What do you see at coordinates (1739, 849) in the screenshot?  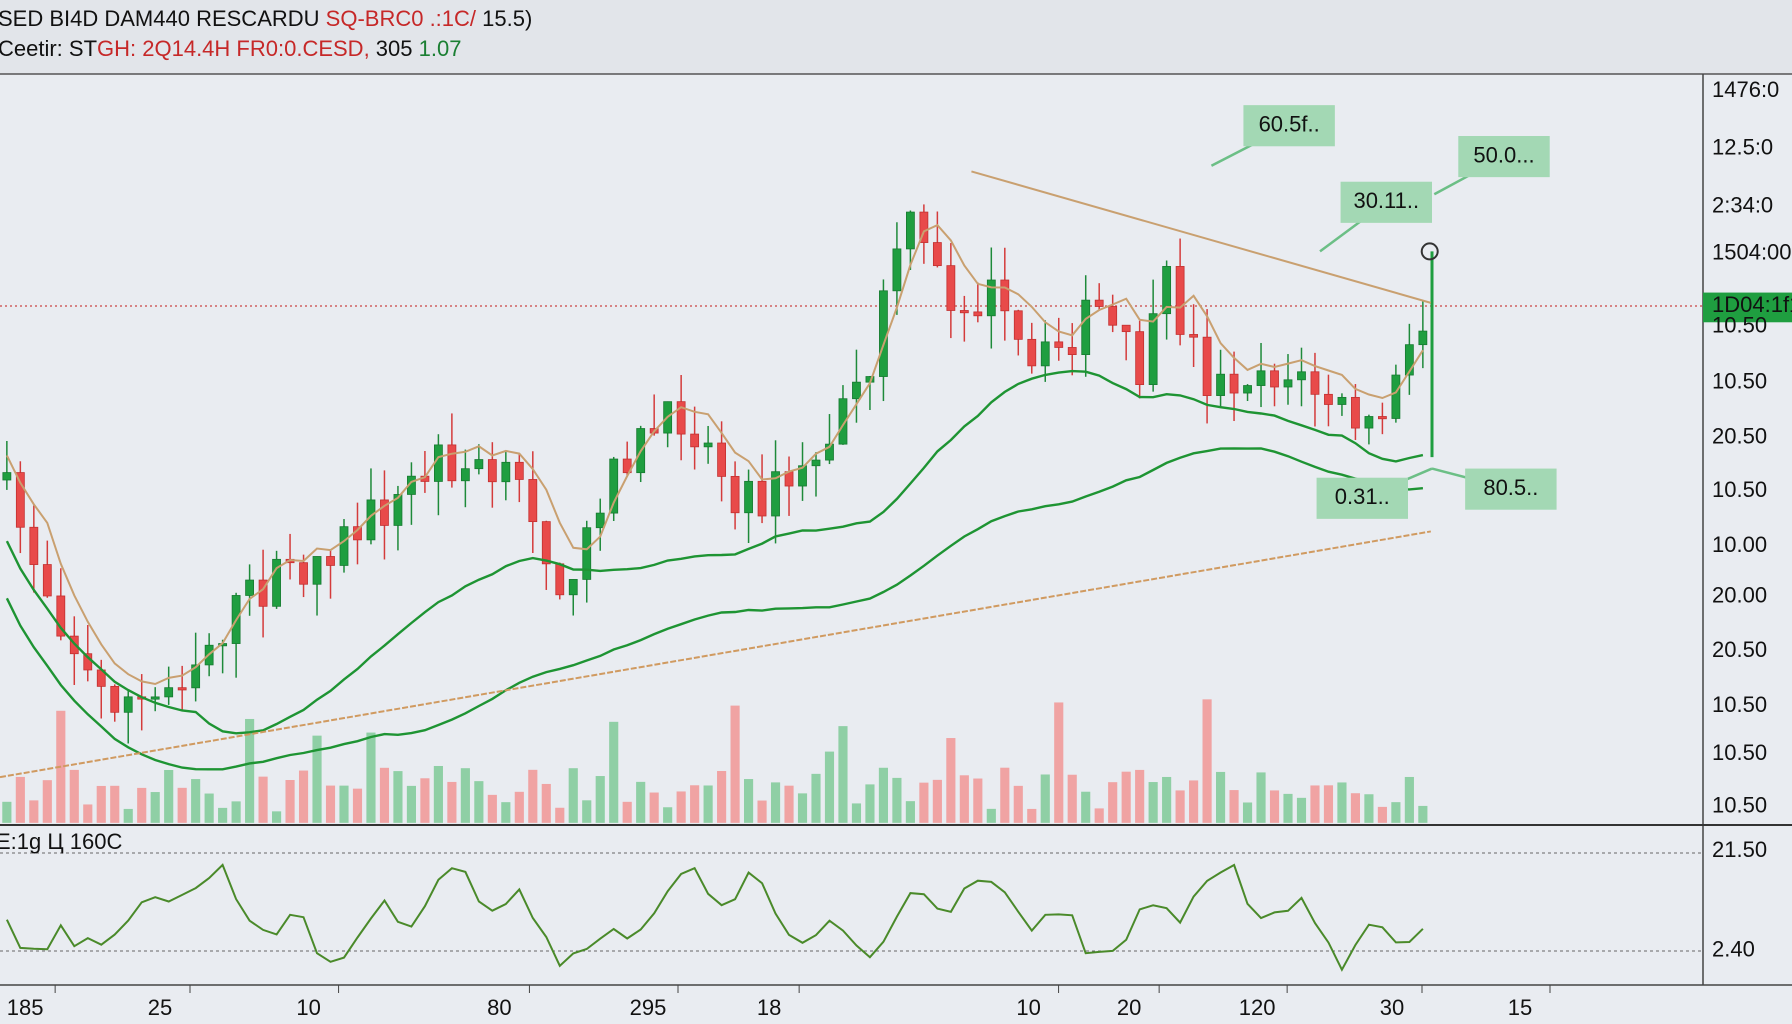 I see `price-label: 21.50` at bounding box center [1739, 849].